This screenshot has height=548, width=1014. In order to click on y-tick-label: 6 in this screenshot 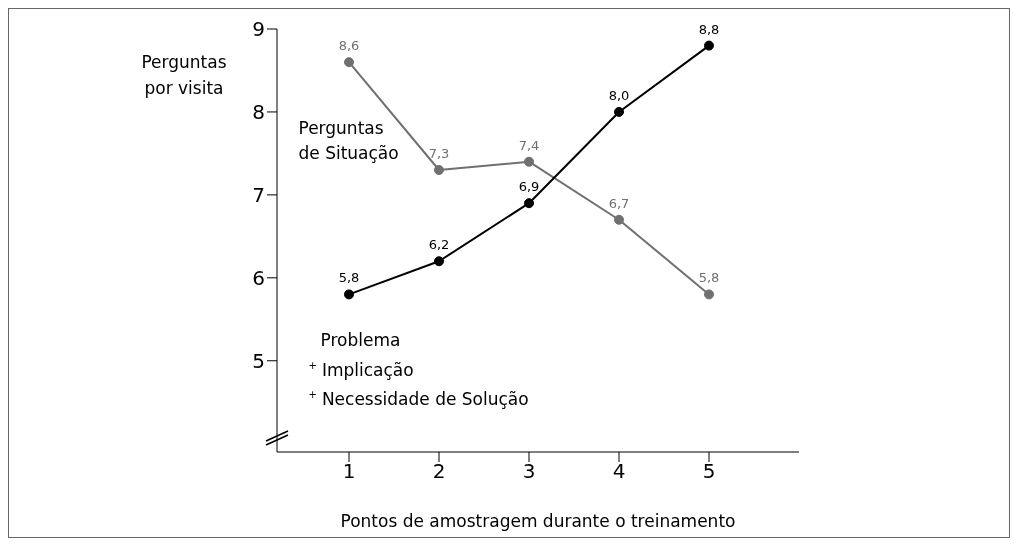, I will do `click(258, 277)`.